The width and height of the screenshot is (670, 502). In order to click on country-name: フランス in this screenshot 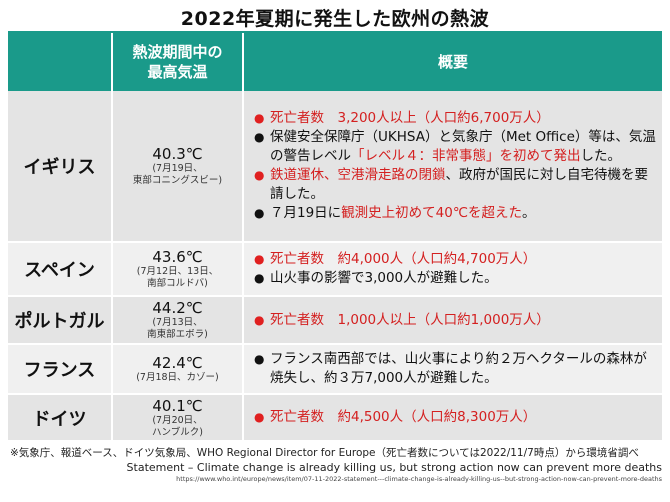, I will do `click(60, 369)`.